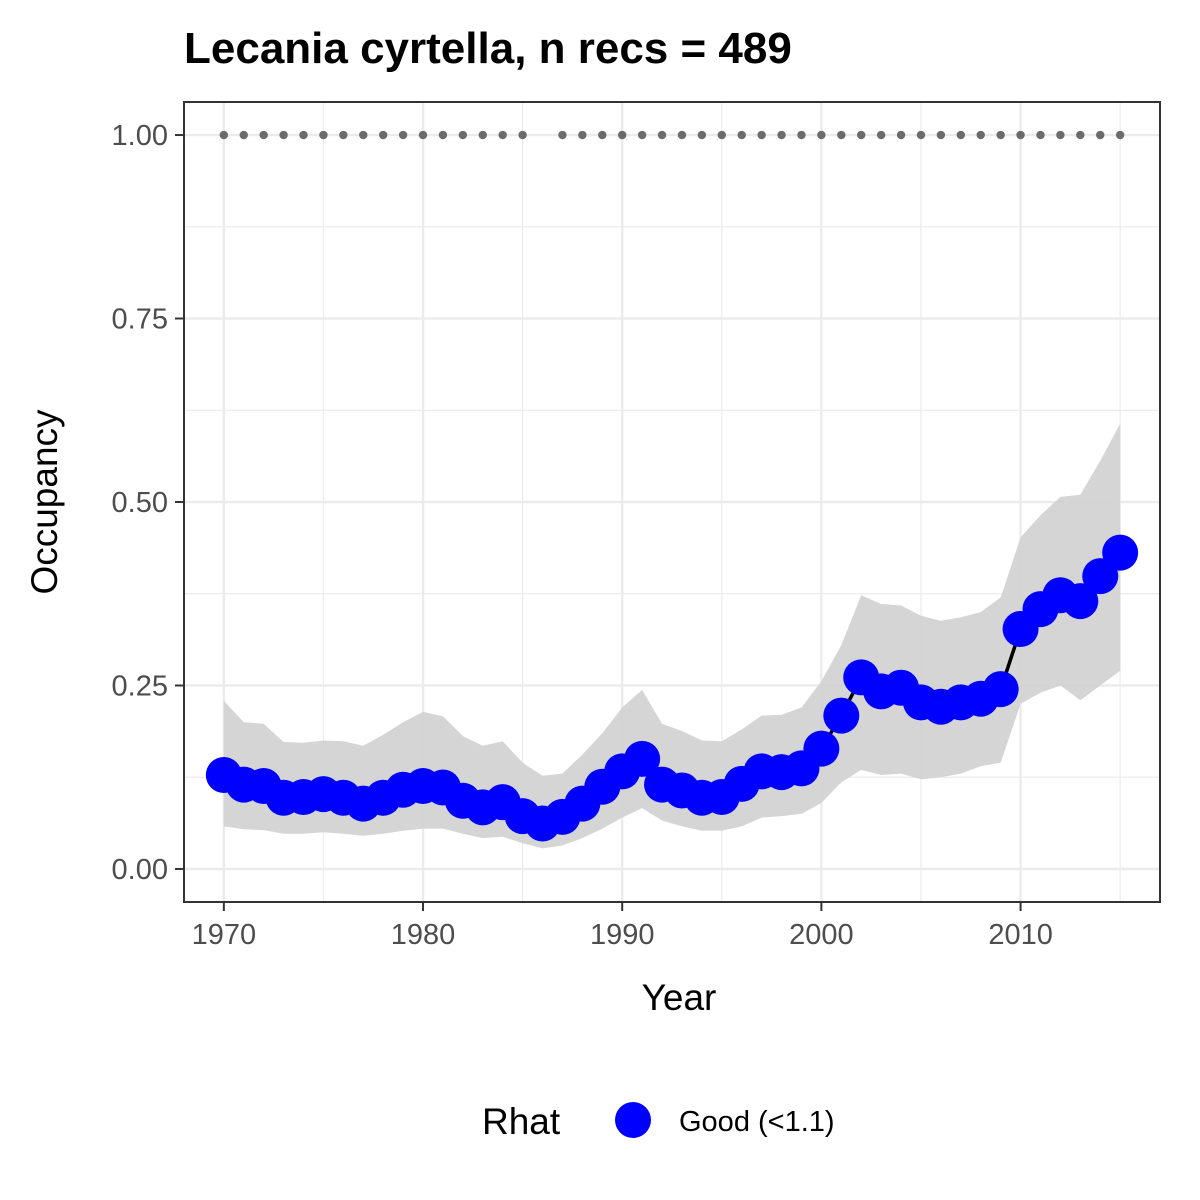  I want to click on x-tick-label: 2010, so click(1020, 935).